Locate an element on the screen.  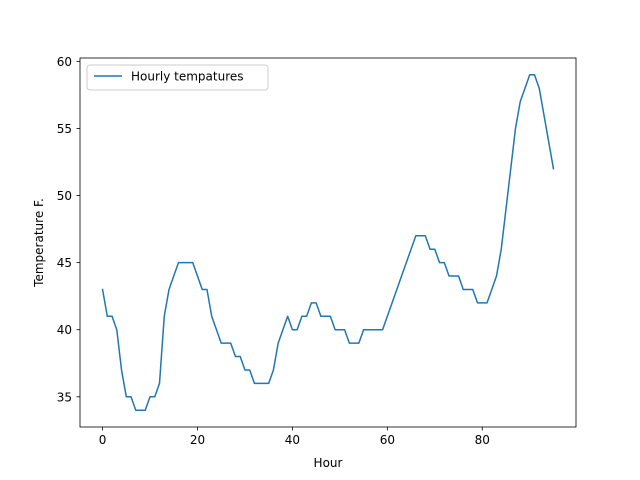
x-axis-ticks: 0 20 40 60 80 is located at coordinates (294, 437).